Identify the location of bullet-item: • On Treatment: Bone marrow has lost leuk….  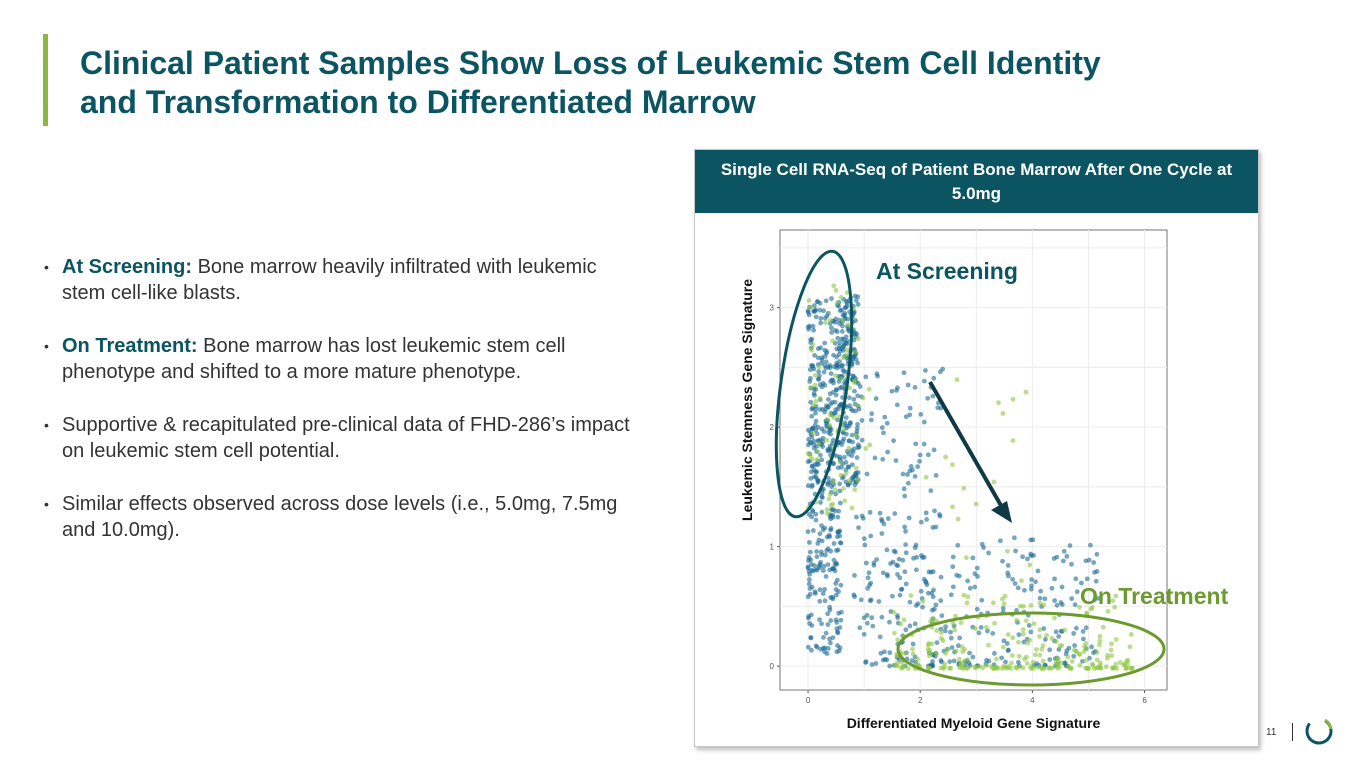
(342, 359).